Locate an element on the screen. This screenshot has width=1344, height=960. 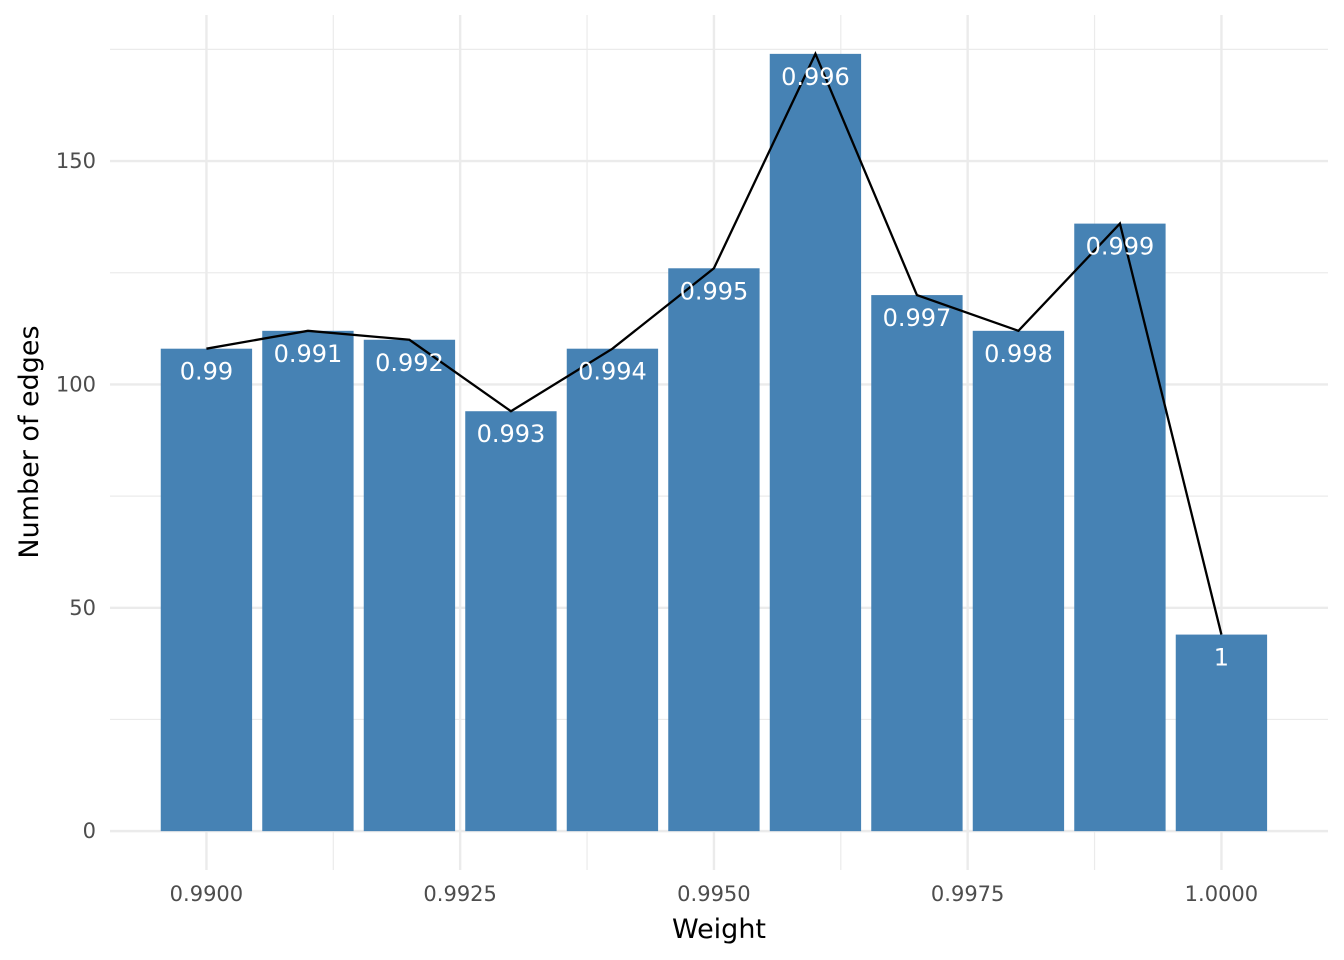
y-tick-label: 150 is located at coordinates (76, 161).